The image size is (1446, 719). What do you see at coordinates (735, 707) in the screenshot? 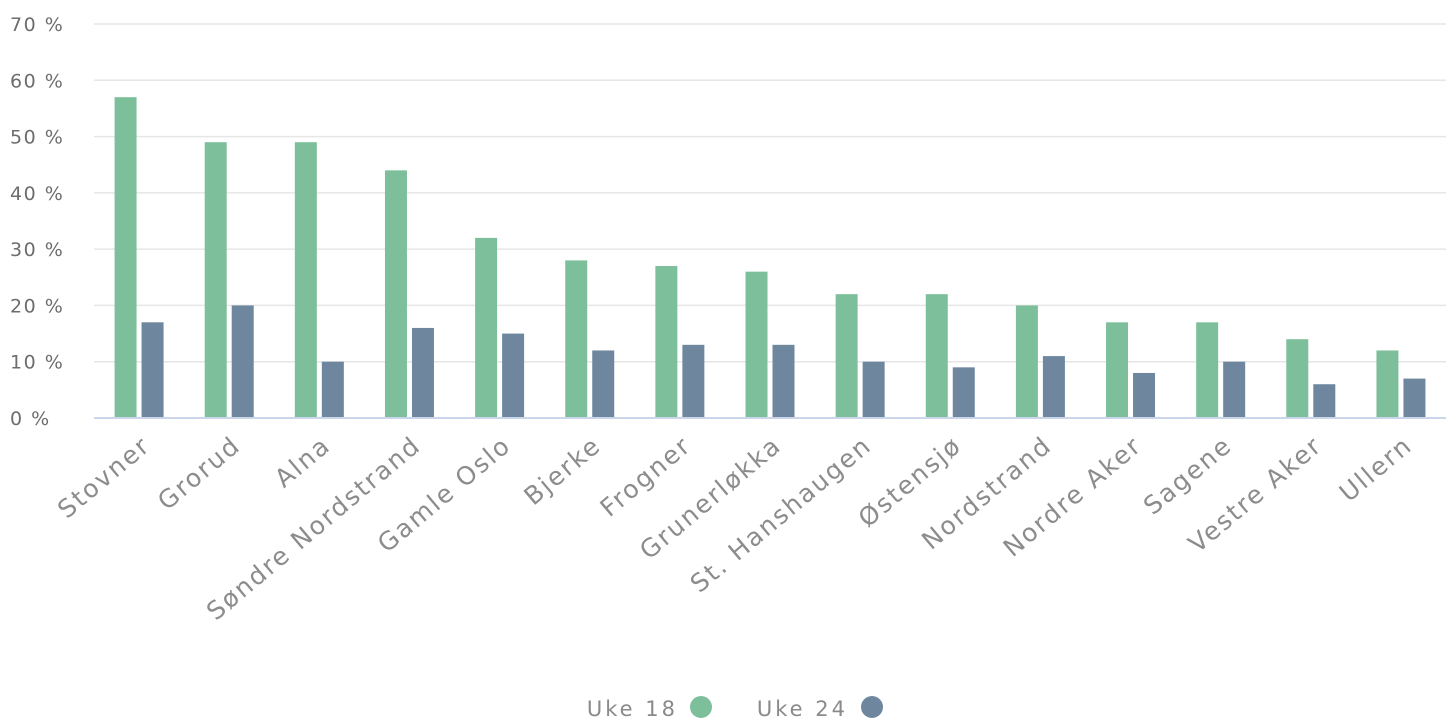
I see `legend: Uke 18 Uke 24` at bounding box center [735, 707].